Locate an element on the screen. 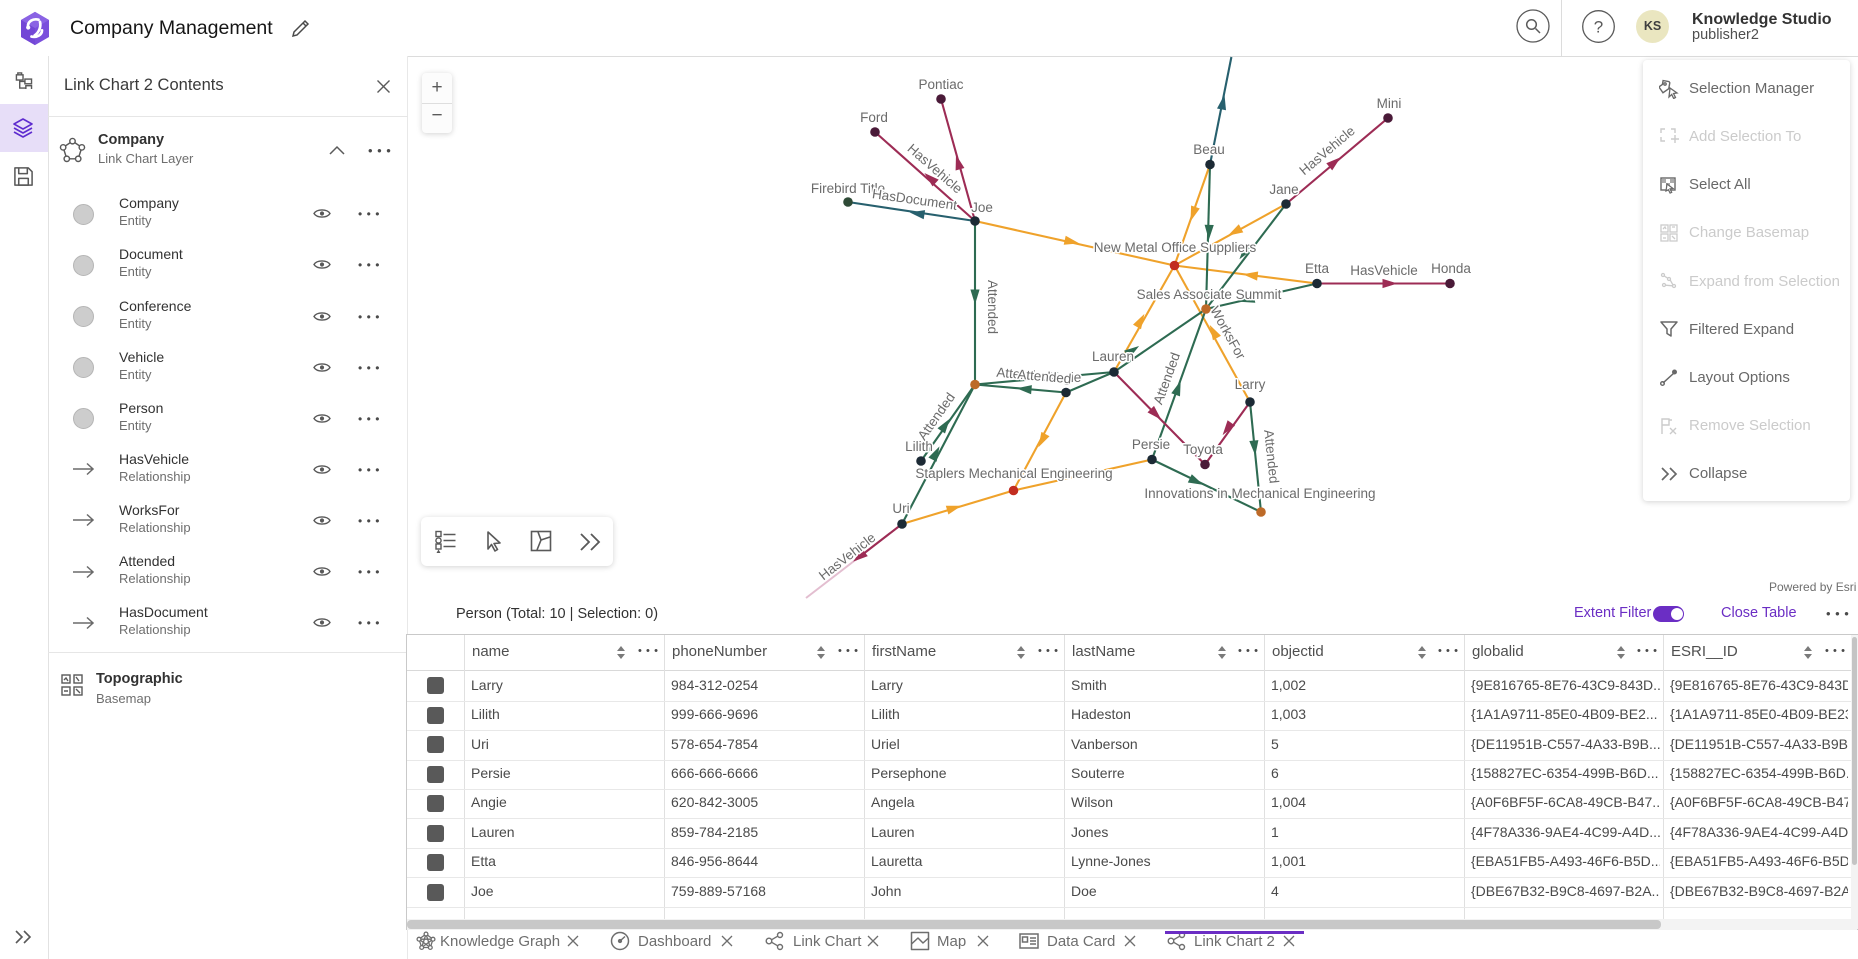 The image size is (1858, 959). svg-text: Ford is located at coordinates (874, 117).